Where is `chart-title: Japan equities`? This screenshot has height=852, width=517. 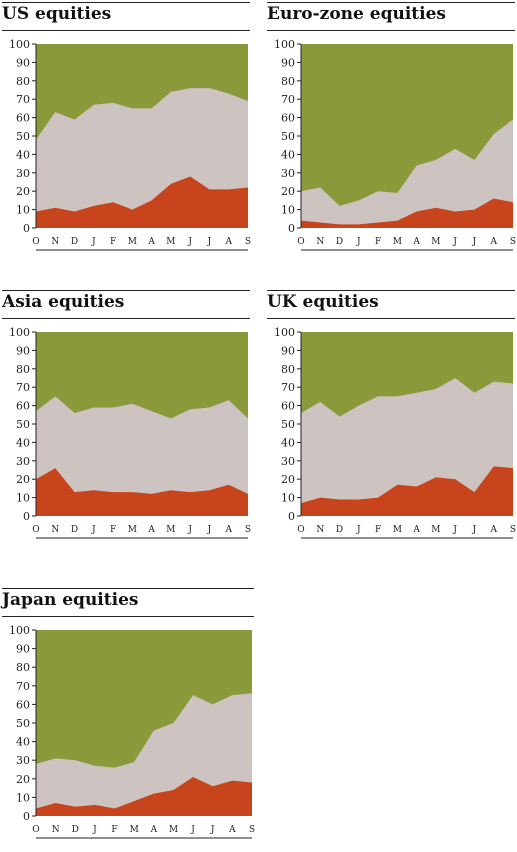
chart-title: Japan equities is located at coordinates (70, 600).